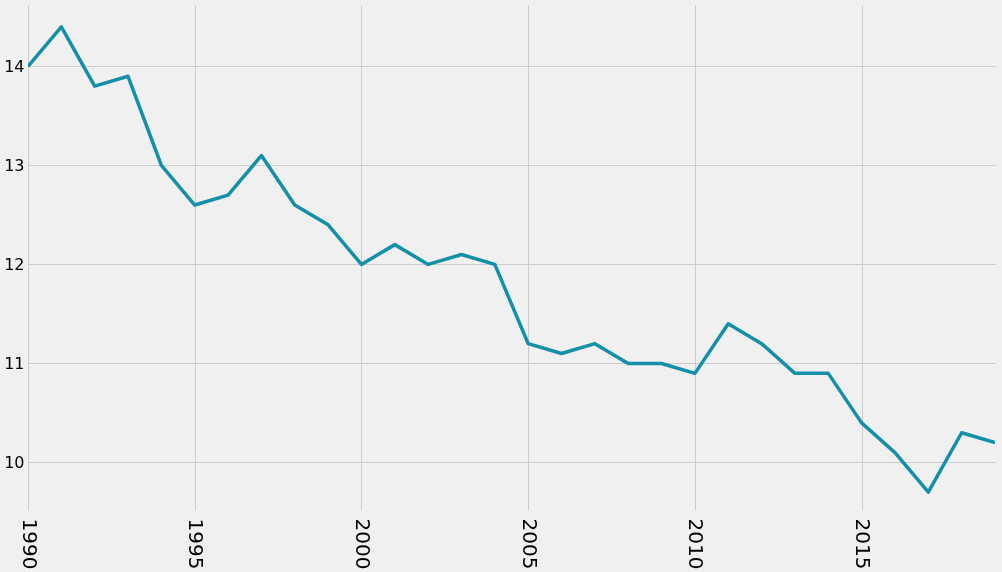 The image size is (1002, 572). Describe the element at coordinates (196, 544) in the screenshot. I see `x-tick-label: 1995` at that location.